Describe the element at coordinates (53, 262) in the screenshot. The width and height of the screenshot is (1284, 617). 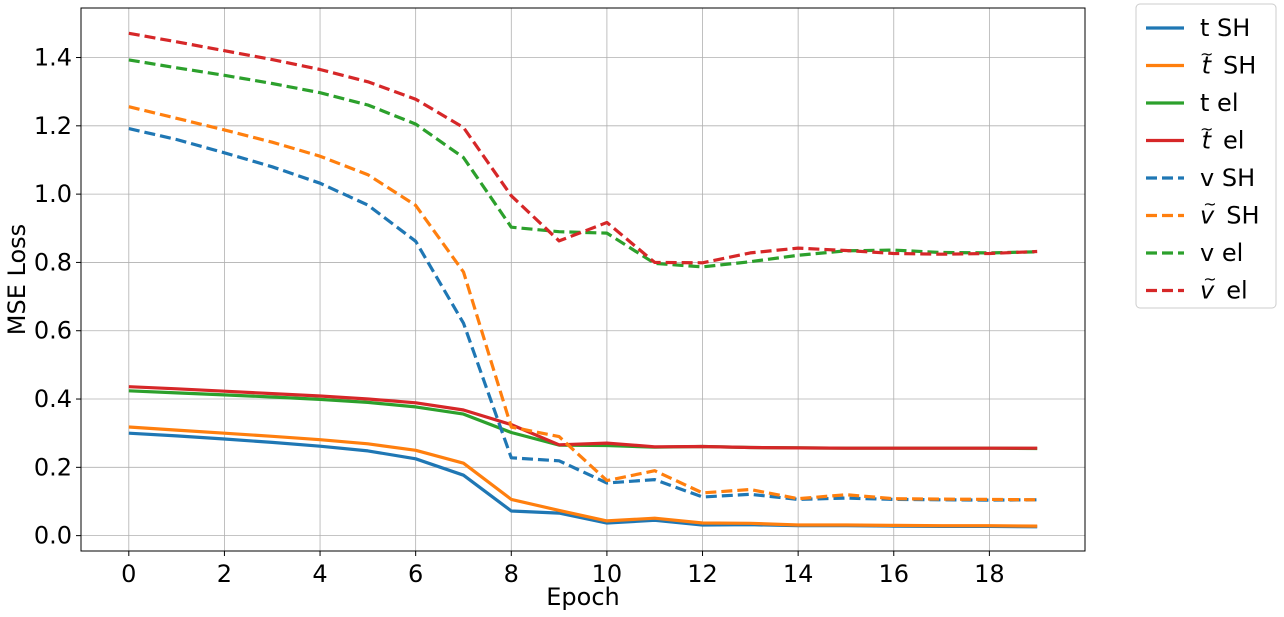
I see `y-tick-label: 0.8` at that location.